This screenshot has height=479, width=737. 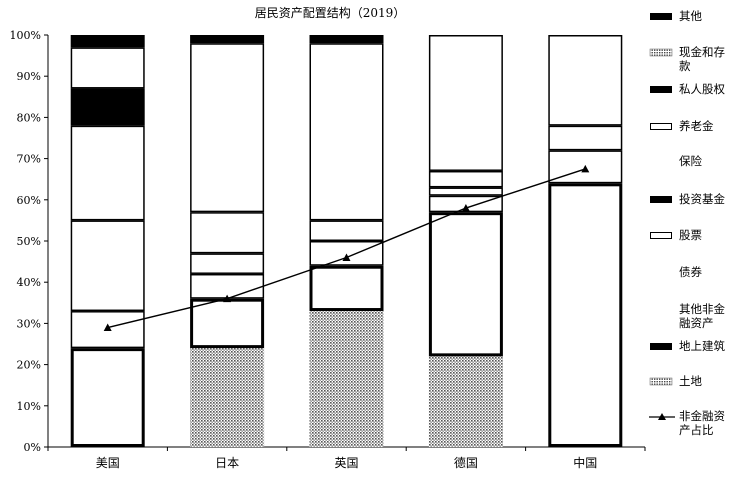 I want to click on x-tick-label: 英国, so click(x=346, y=463).